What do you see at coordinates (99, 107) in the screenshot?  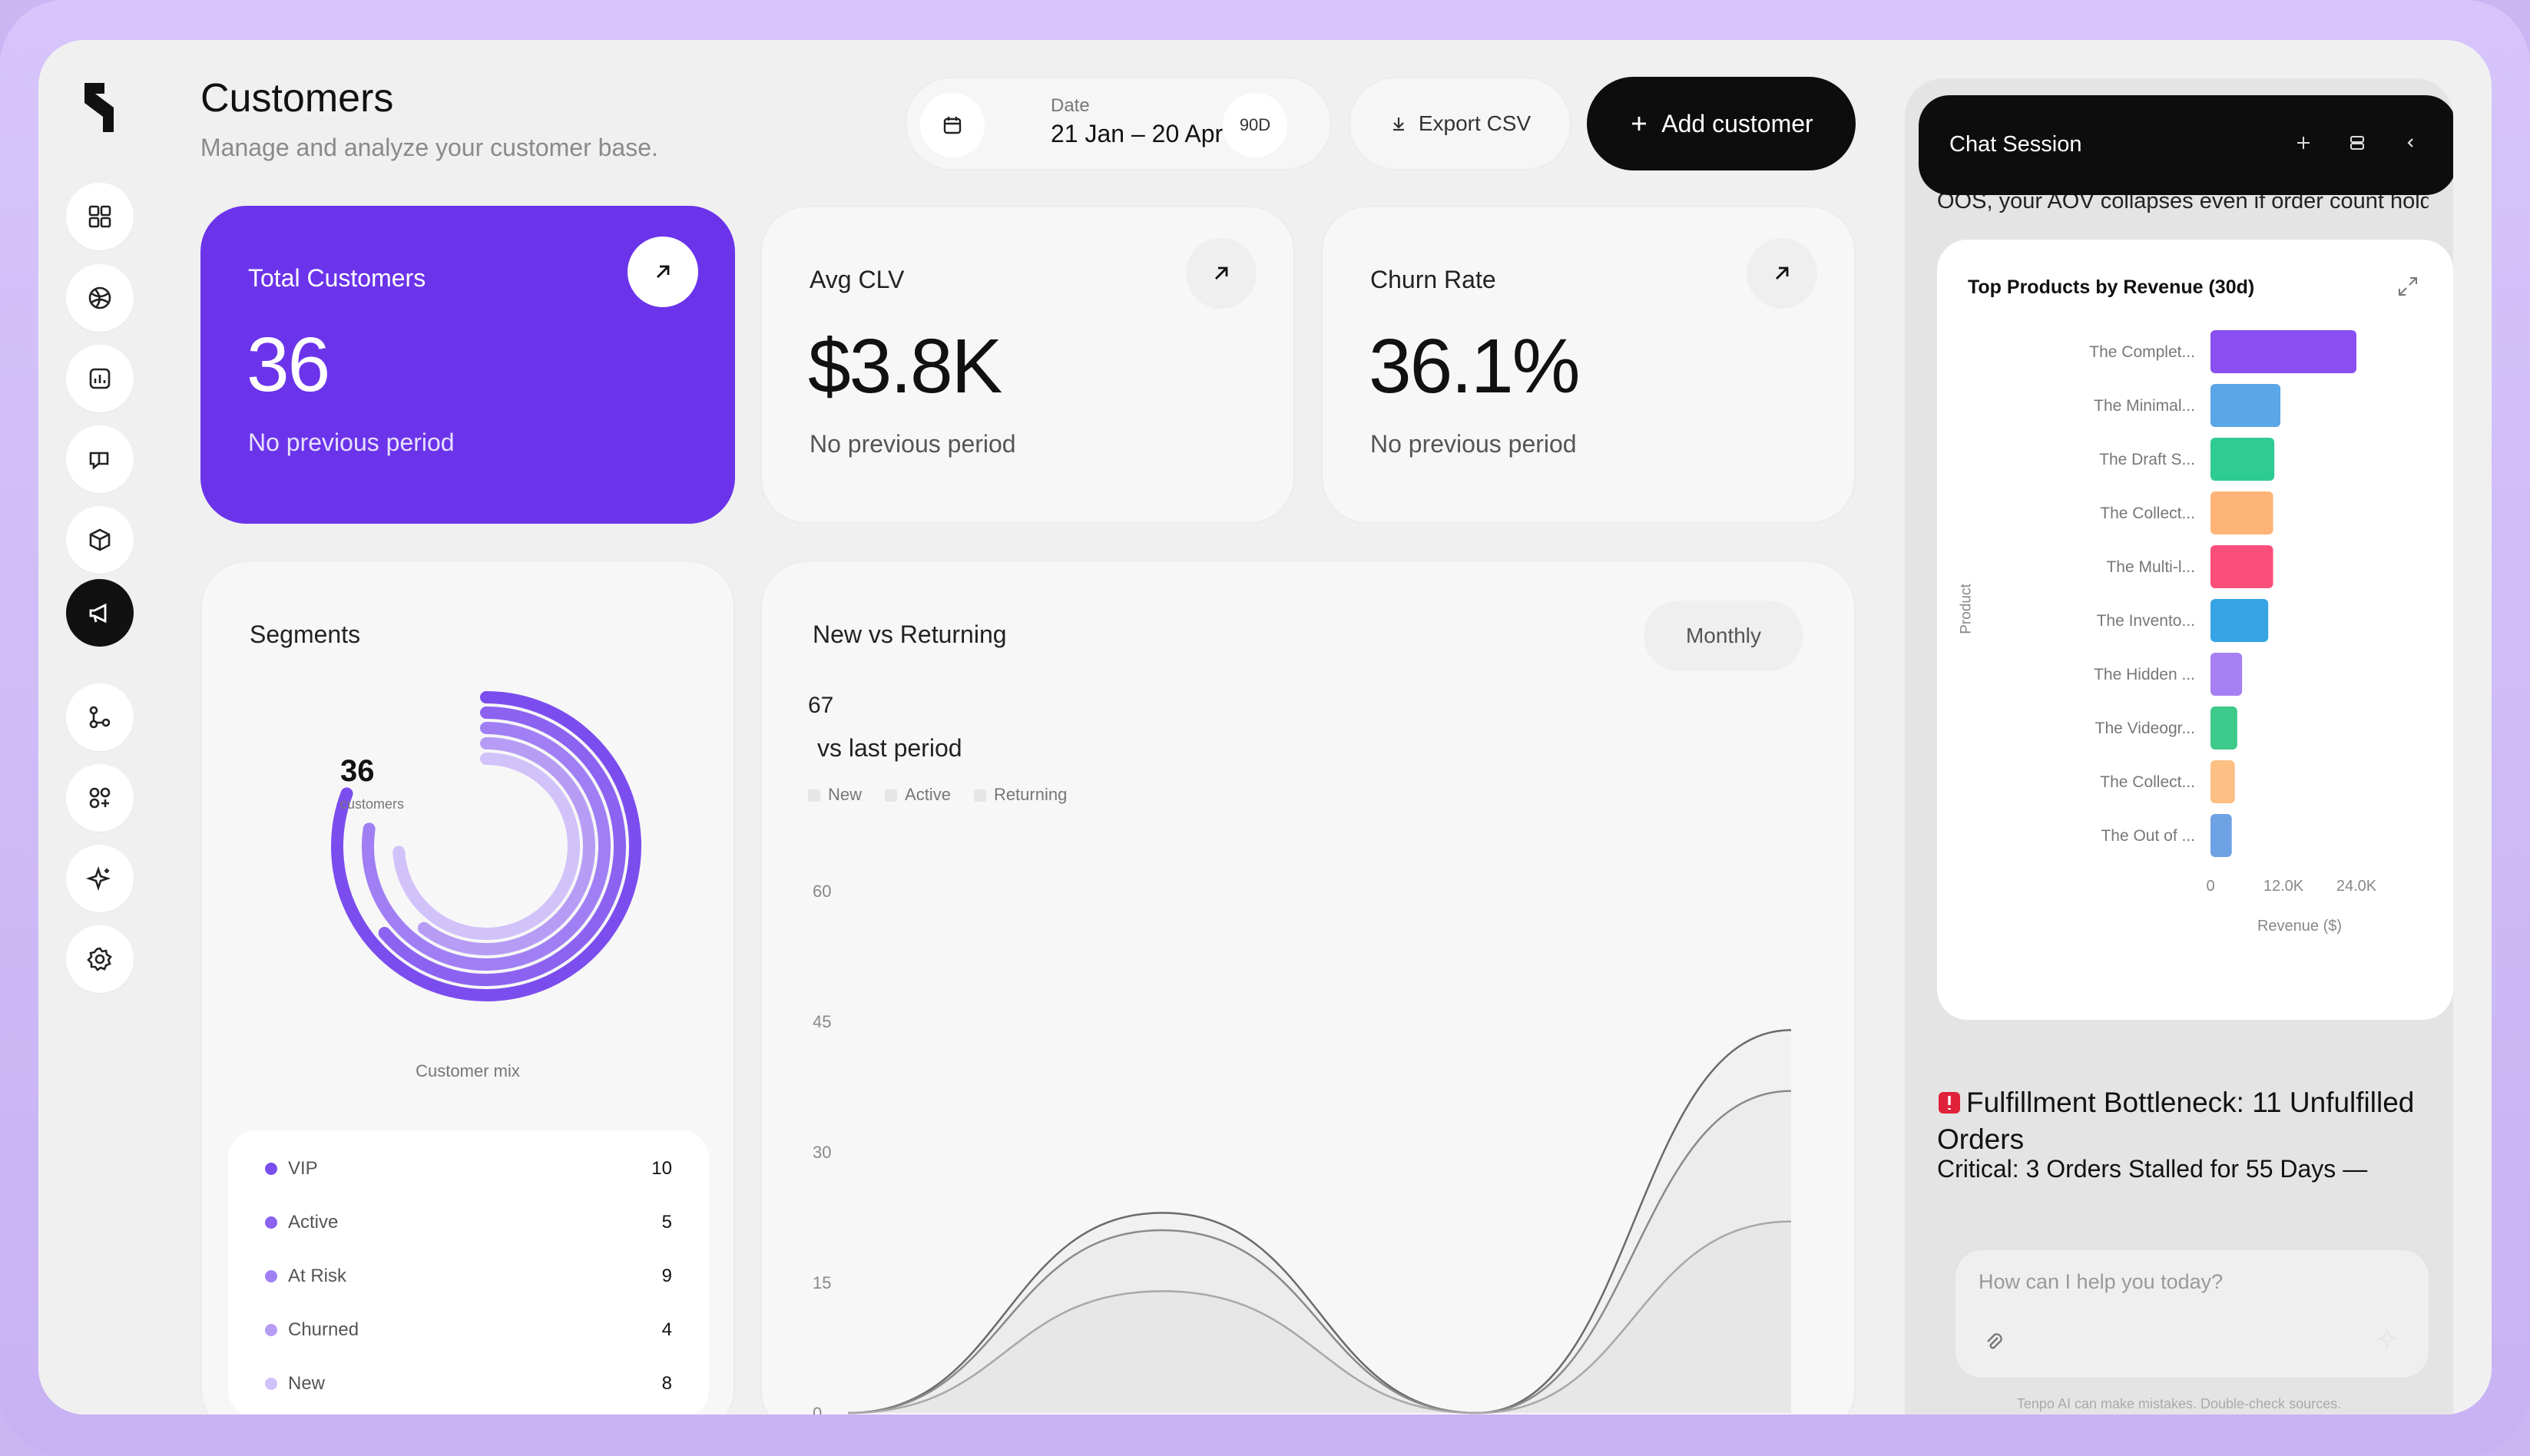 I see `logo-icon` at bounding box center [99, 107].